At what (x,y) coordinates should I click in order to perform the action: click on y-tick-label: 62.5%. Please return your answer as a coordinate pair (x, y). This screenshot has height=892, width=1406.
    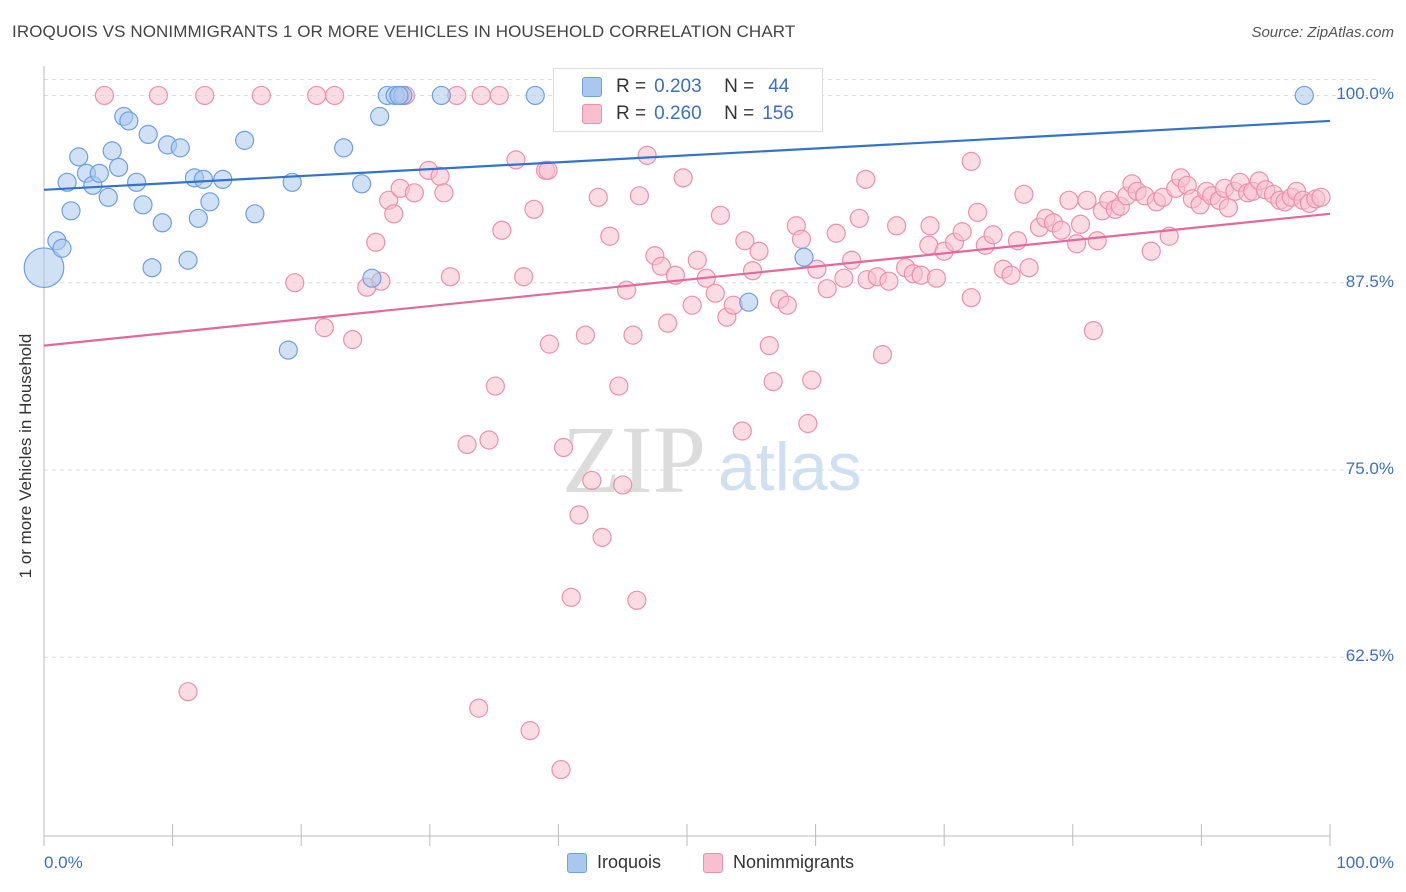
    Looking at the image, I should click on (1369, 656).